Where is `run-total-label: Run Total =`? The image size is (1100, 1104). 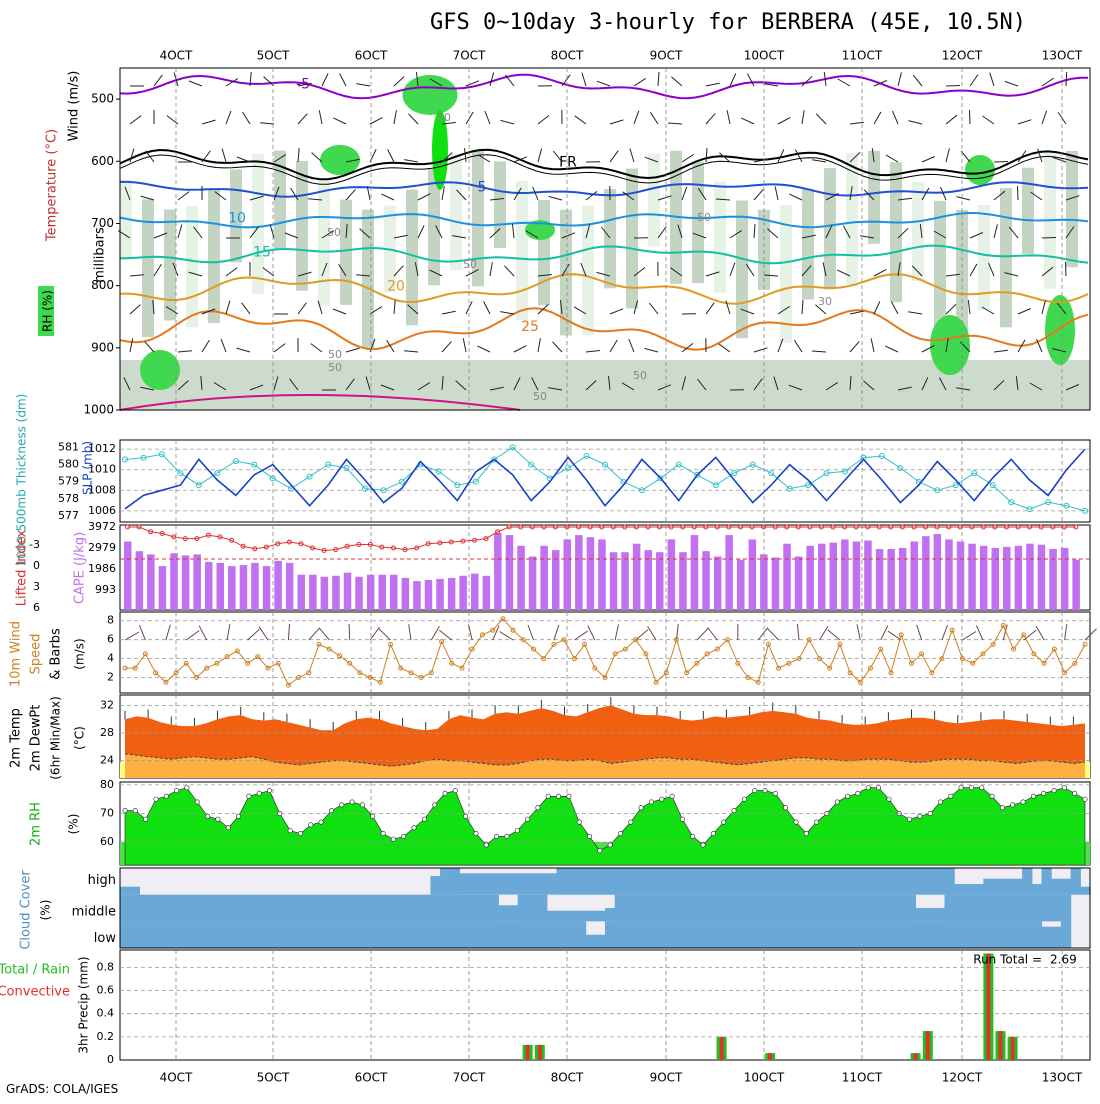 run-total-label: Run Total = is located at coordinates (1007, 960).